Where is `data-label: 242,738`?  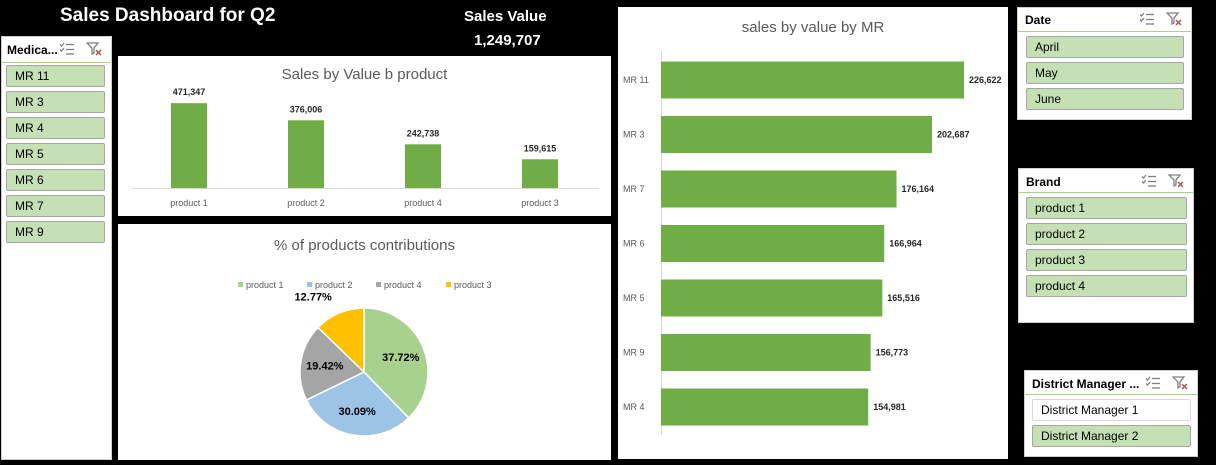
data-label: 242,738 is located at coordinates (423, 133).